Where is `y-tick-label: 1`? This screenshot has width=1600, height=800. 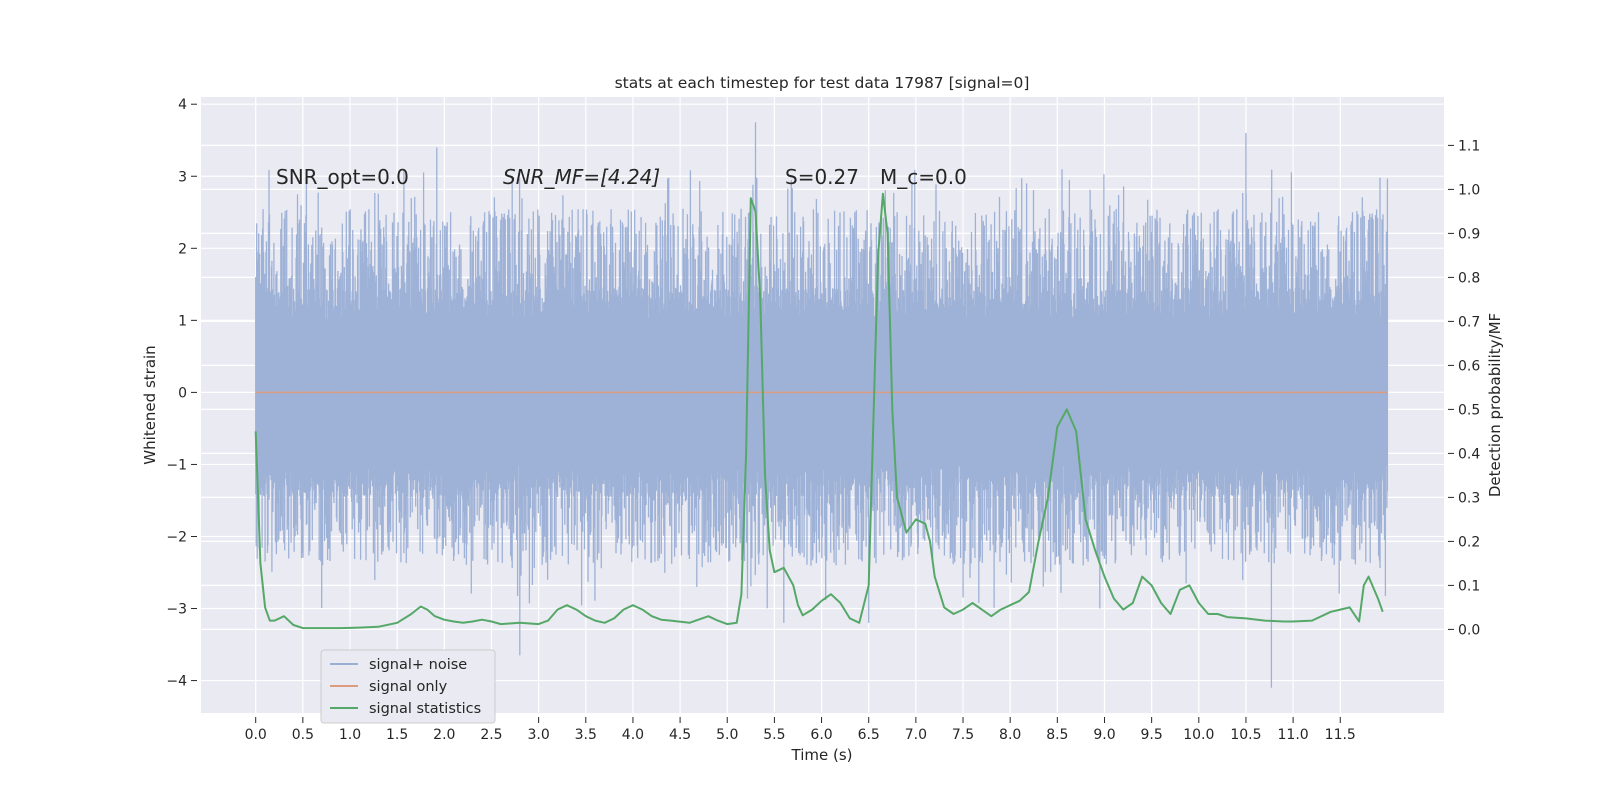 y-tick-label: 1 is located at coordinates (182, 321).